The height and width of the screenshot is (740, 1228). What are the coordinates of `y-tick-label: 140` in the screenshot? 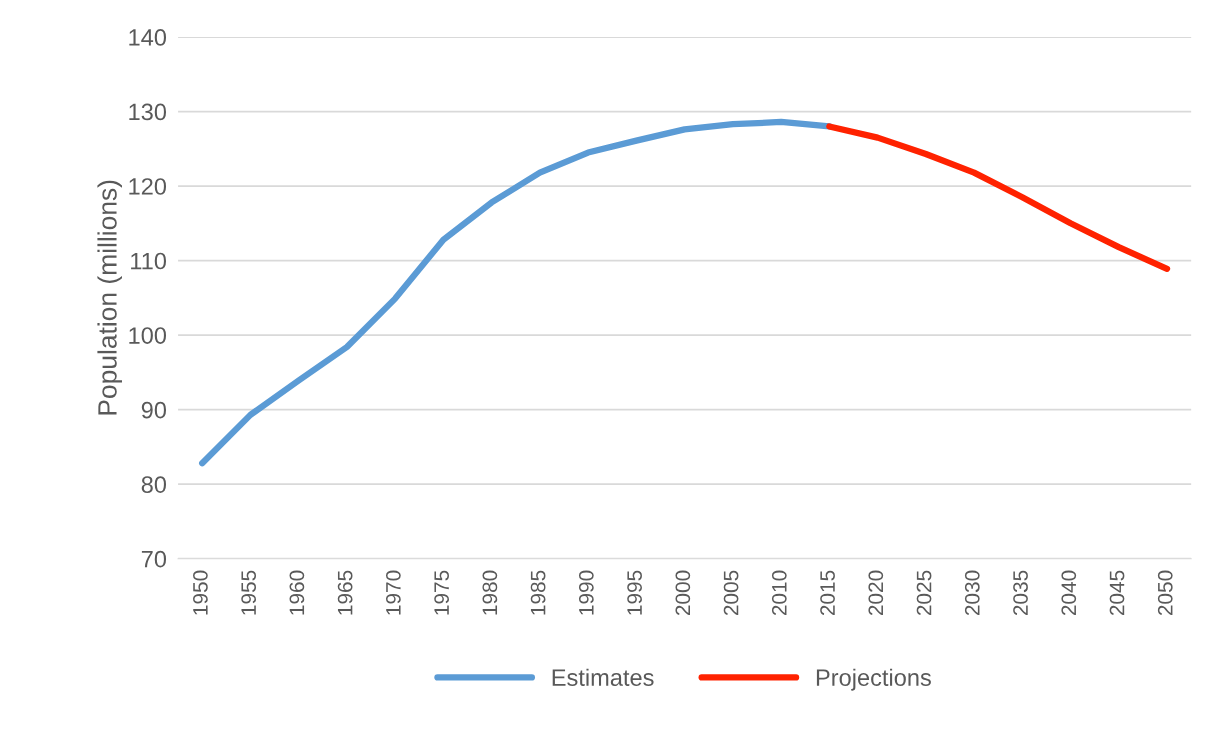 It's located at (148, 37).